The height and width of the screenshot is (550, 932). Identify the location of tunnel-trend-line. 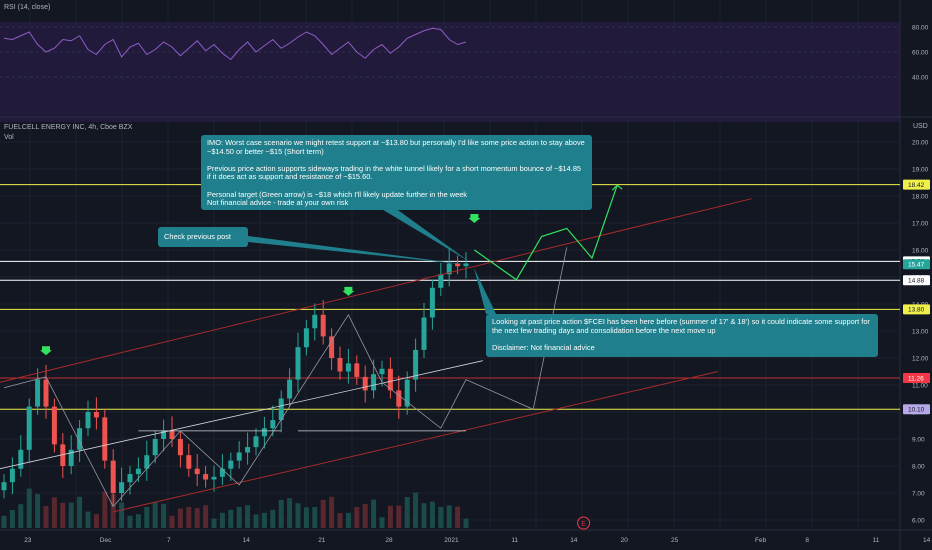
(241, 415).